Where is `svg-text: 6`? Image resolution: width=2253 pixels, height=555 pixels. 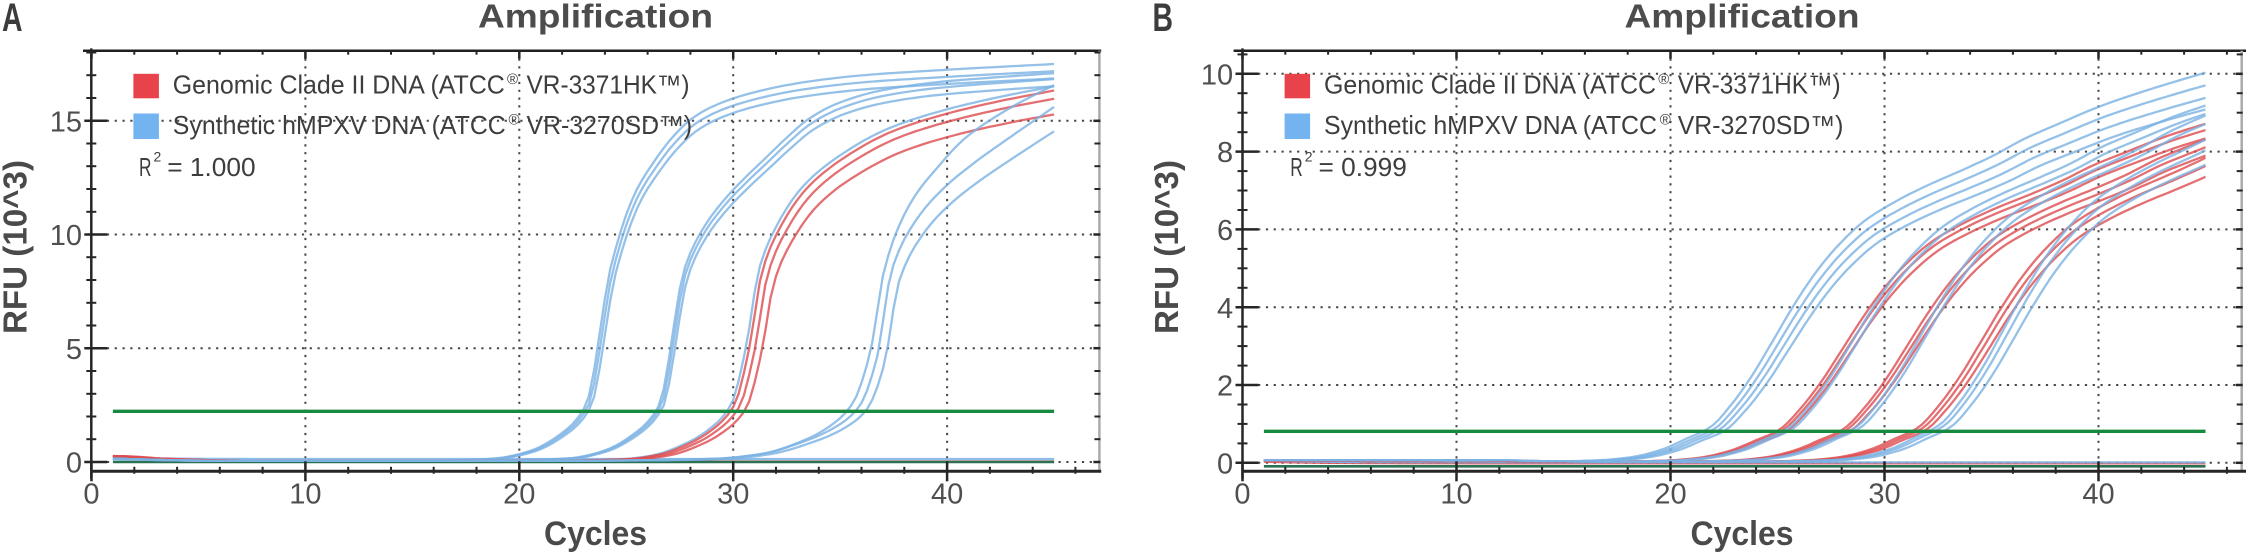 svg-text: 6 is located at coordinates (1225, 231).